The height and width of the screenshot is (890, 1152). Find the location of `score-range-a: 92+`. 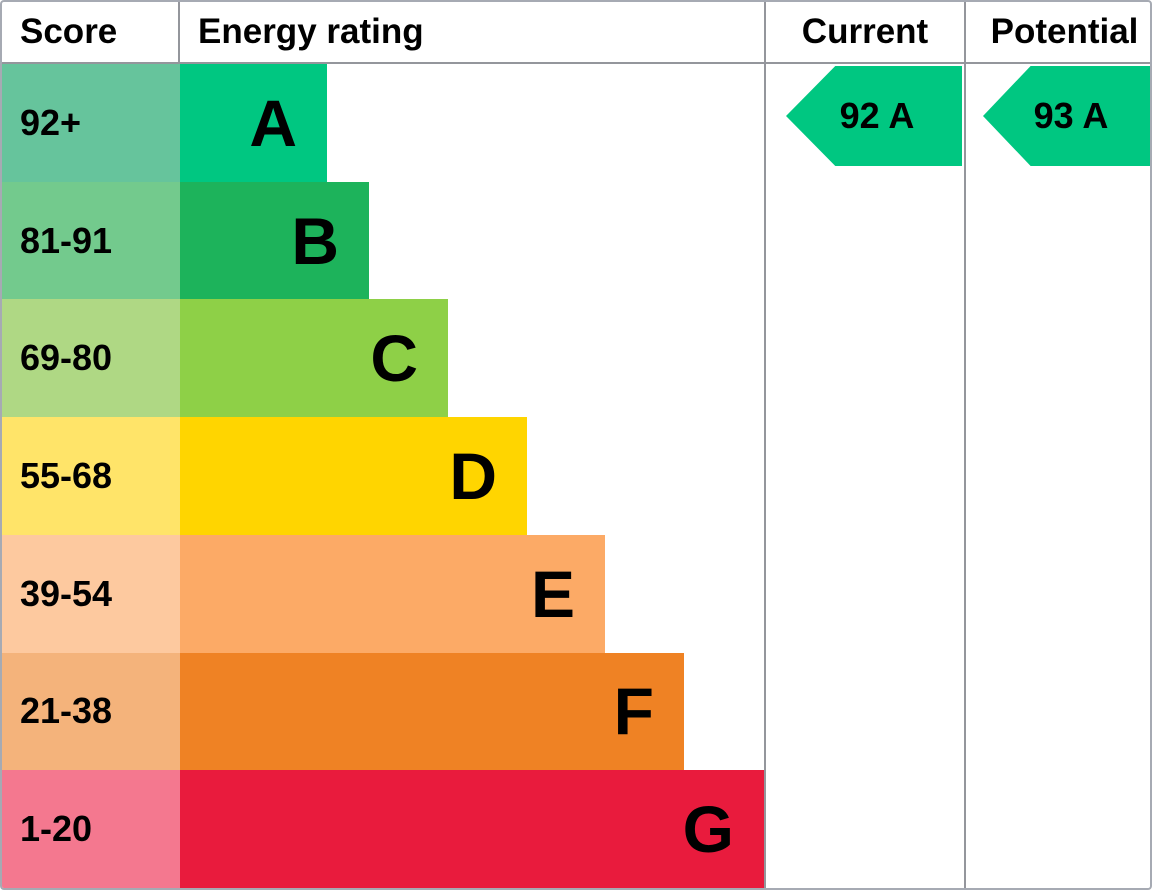

score-range-a: 92+ is located at coordinates (91, 123).